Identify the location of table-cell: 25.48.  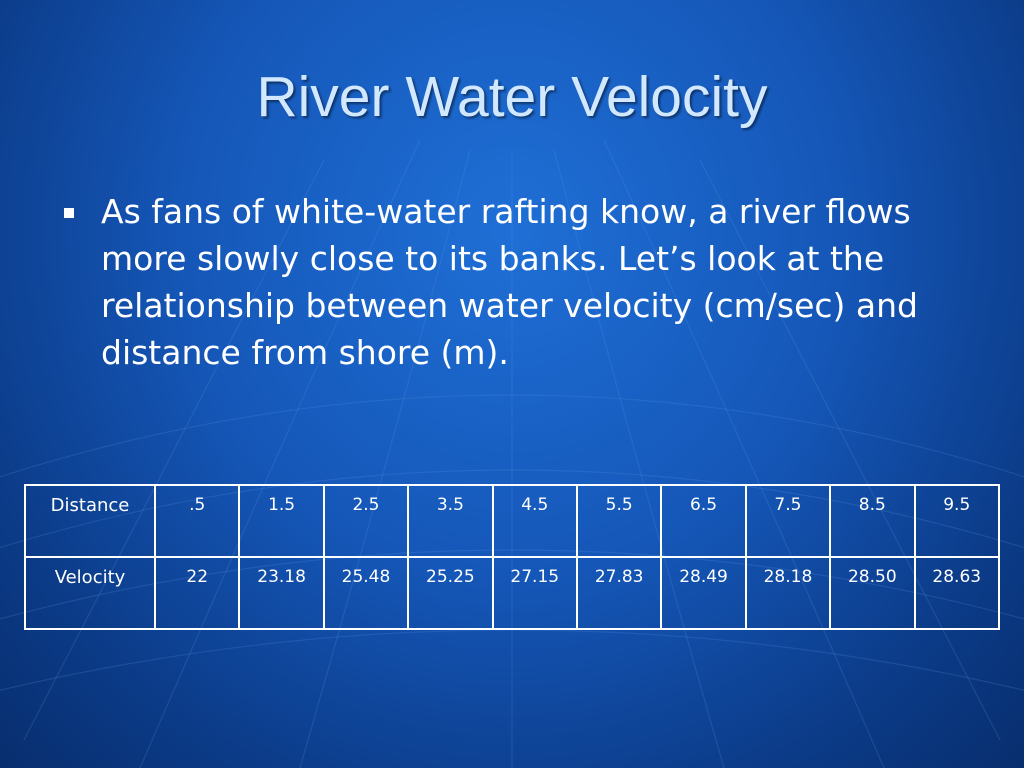
(366, 593).